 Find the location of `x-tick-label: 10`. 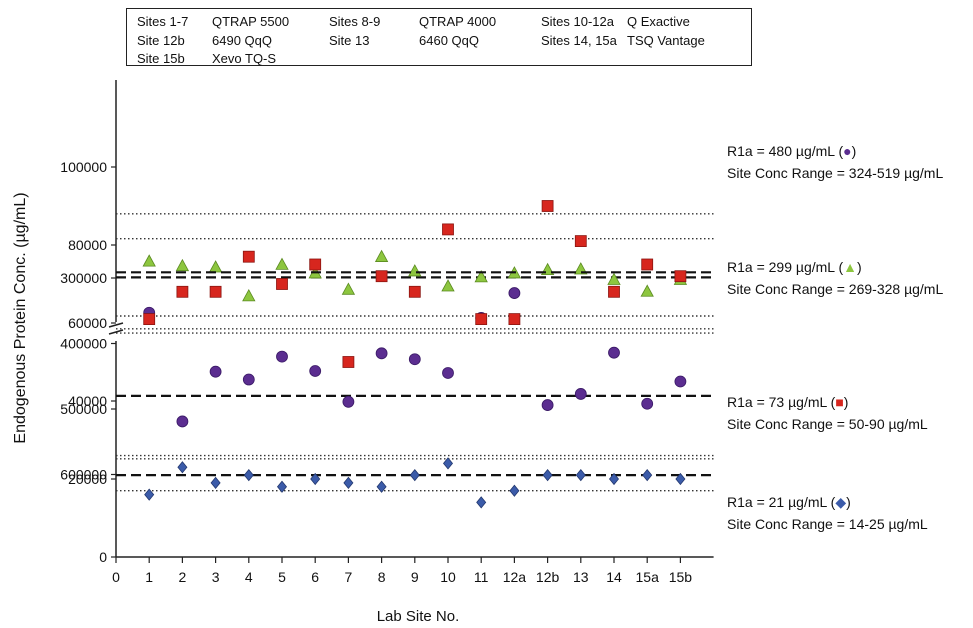

x-tick-label: 10 is located at coordinates (448, 577).